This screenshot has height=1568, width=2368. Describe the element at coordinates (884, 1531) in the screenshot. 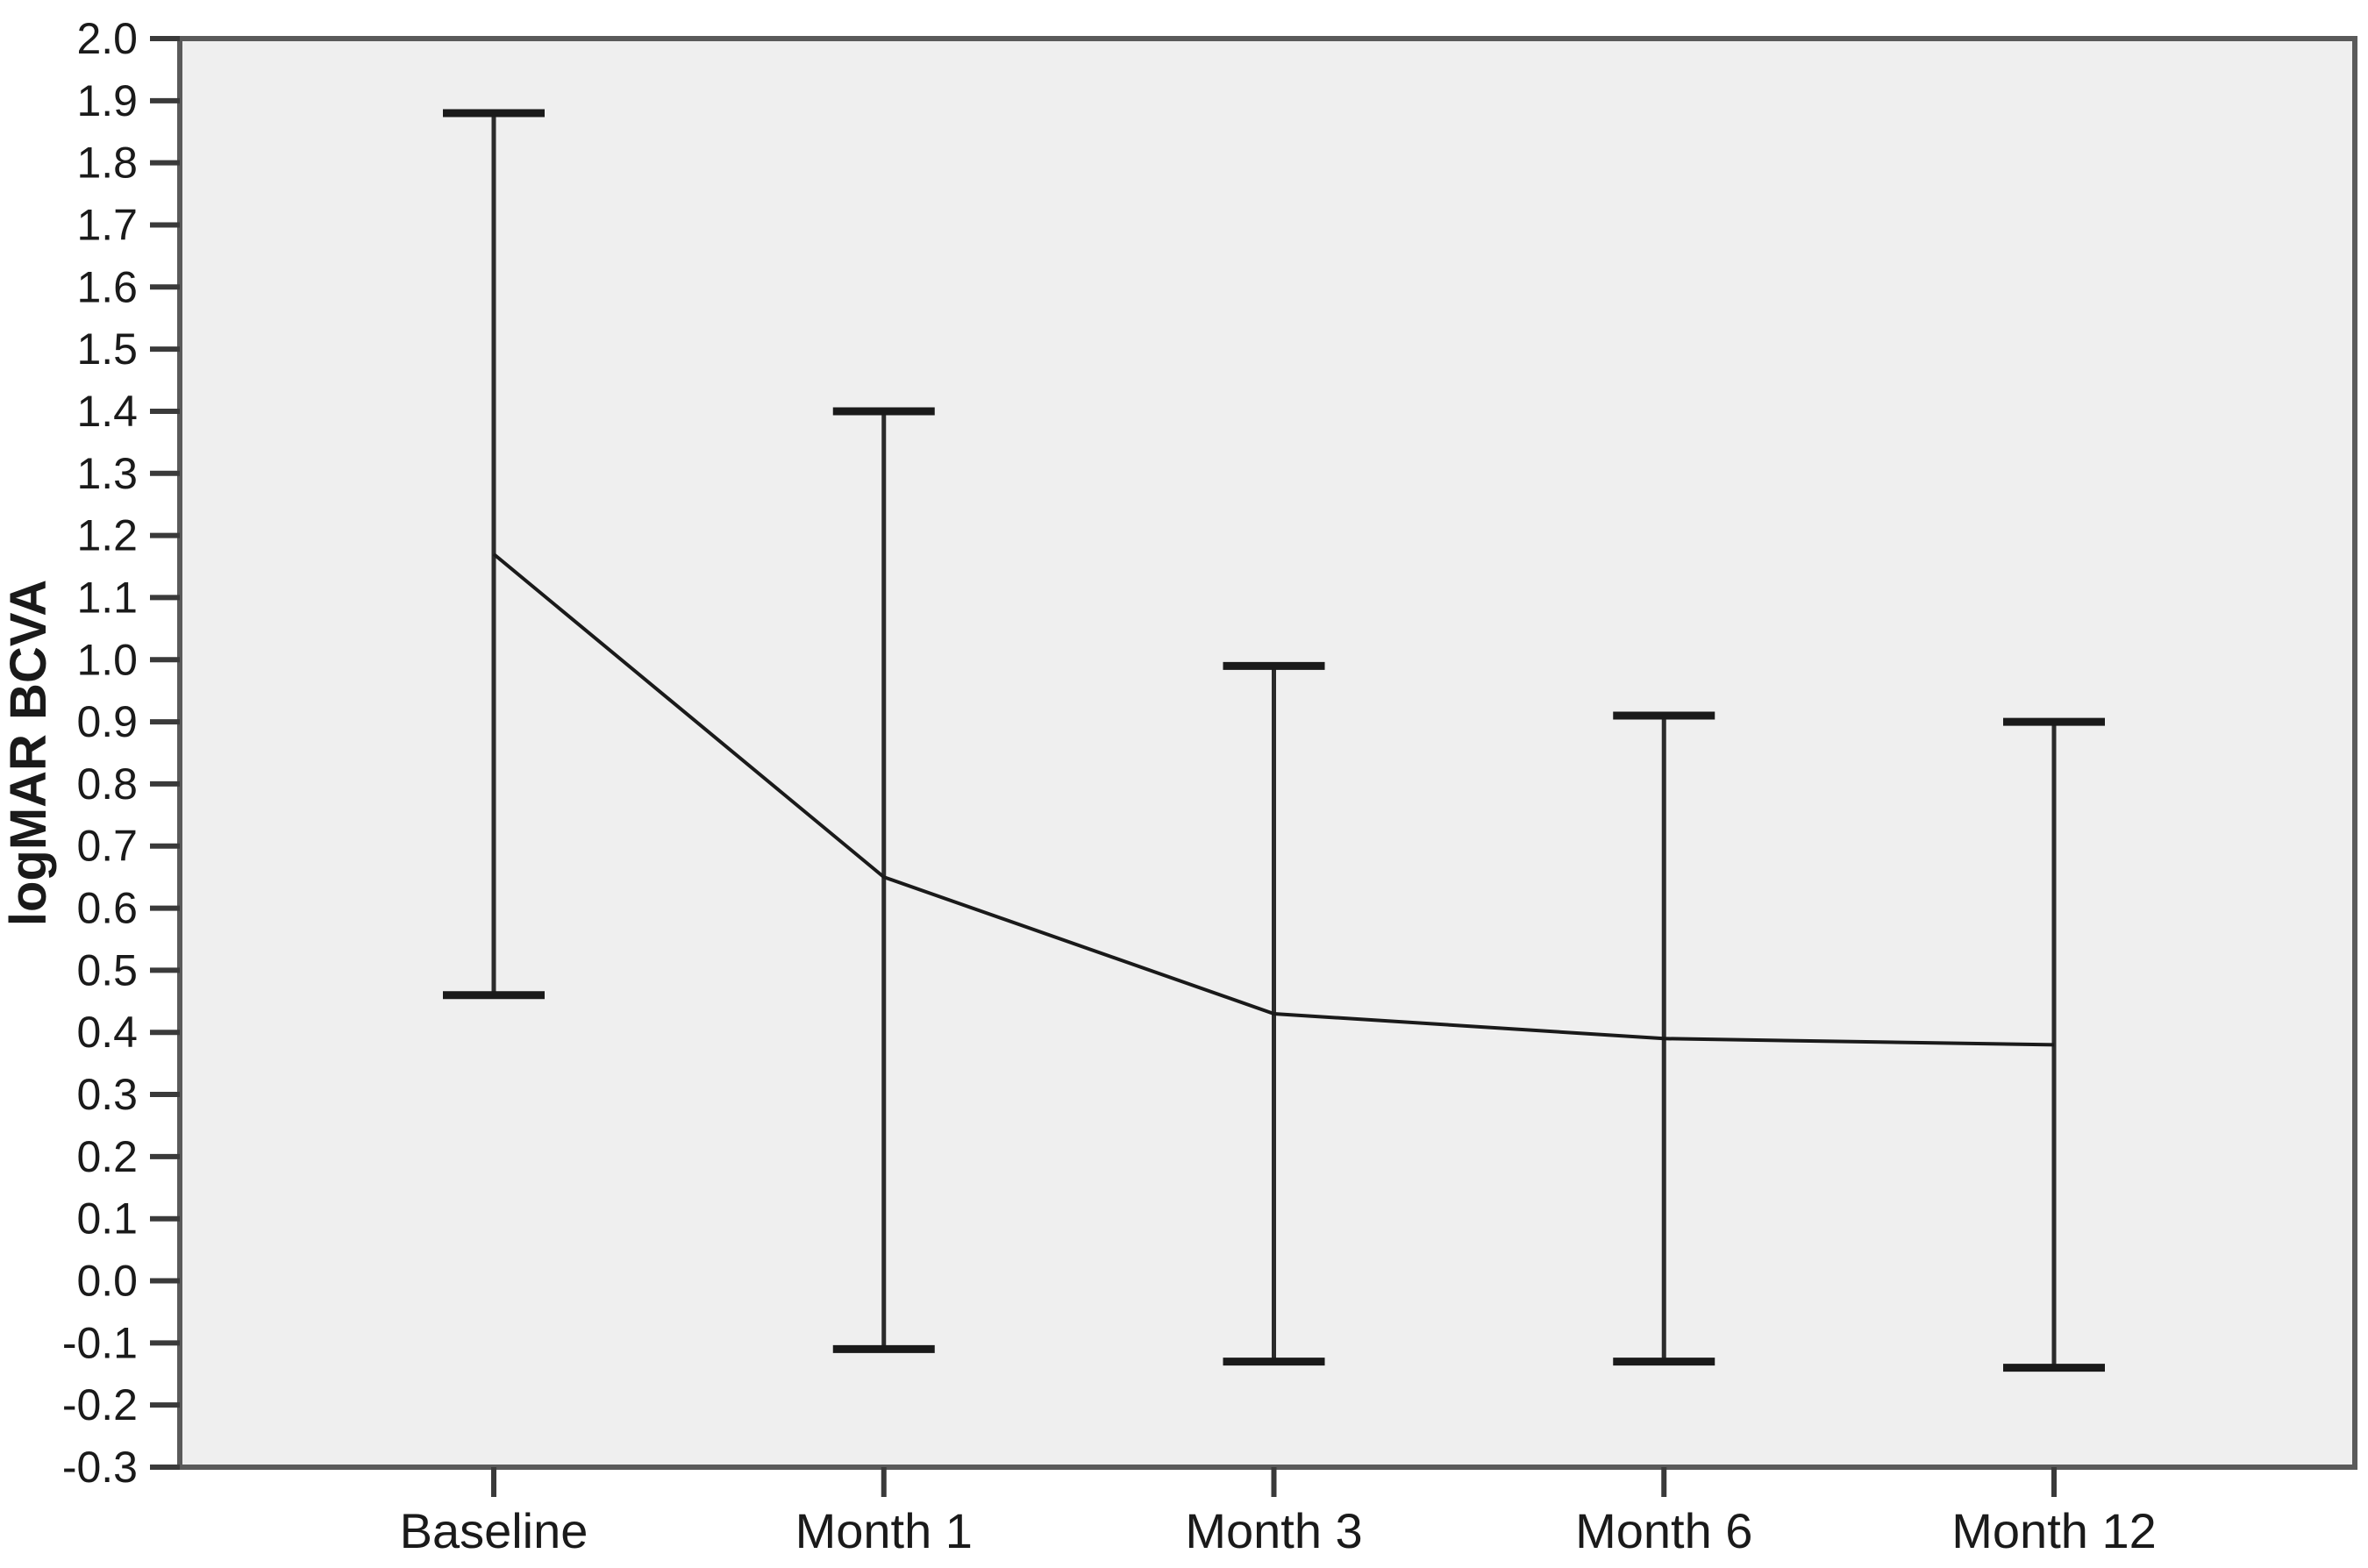

I see `x-tick-label: Month 1` at that location.